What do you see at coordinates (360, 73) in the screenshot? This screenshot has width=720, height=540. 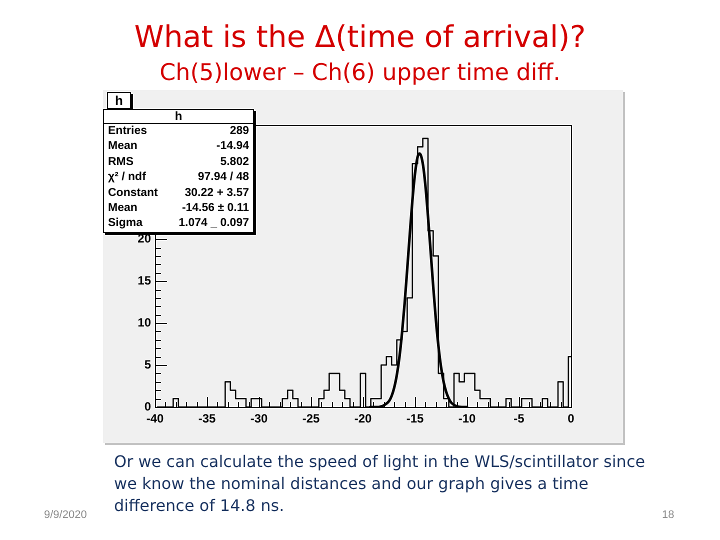 I see `chart-subtitle: Ch(5)lower – Ch(6) upper time diff.` at bounding box center [360, 73].